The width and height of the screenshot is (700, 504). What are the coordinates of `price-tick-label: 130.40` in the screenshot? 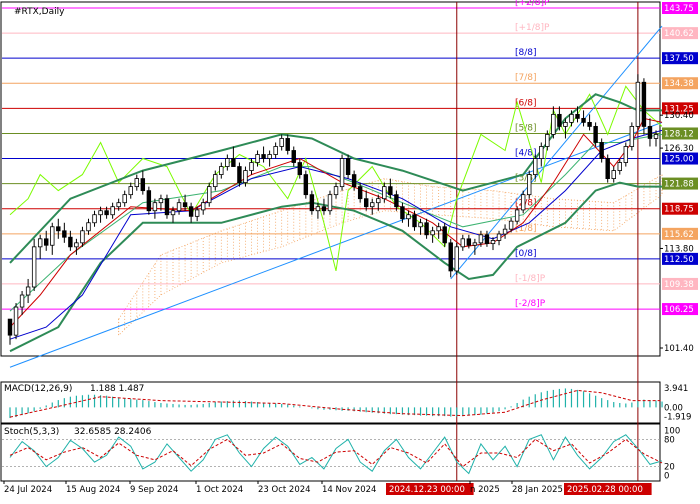 It's located at (679, 116).